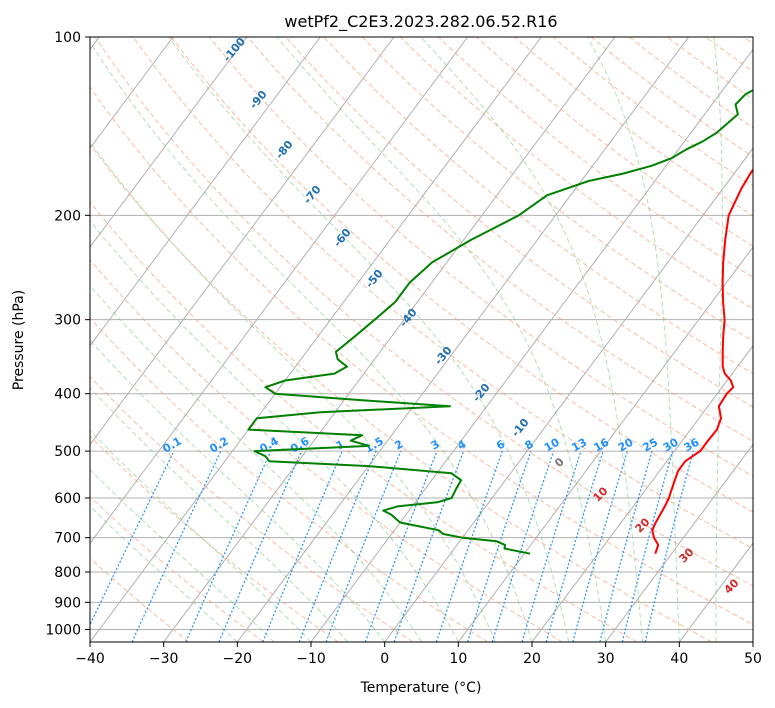  Describe the element at coordinates (63, 630) in the screenshot. I see `y-tick-label: 1000` at that location.